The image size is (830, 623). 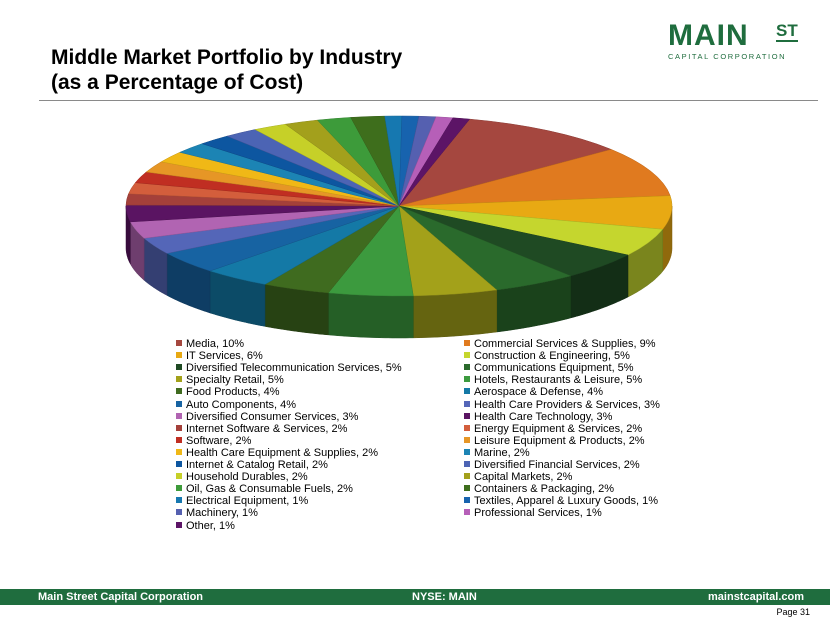 I want to click on legend-label: Other, 1%, so click(x=210, y=525).